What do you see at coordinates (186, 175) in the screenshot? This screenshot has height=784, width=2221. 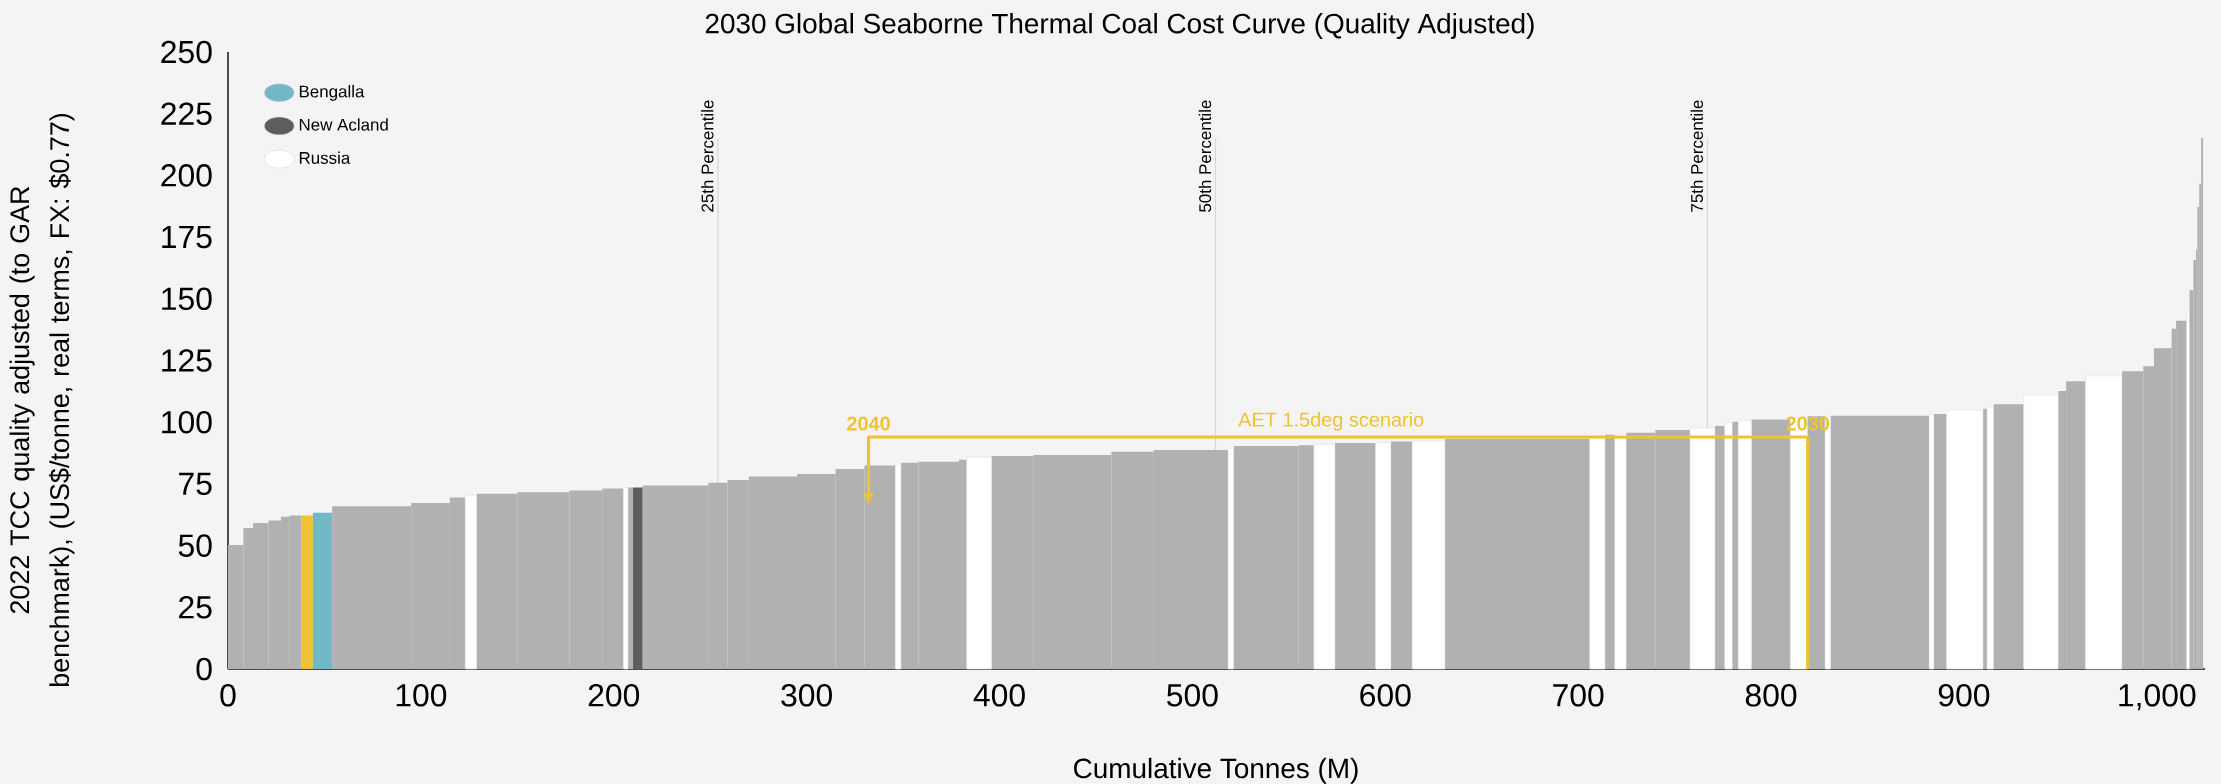 I see `y-tick-label: 200` at bounding box center [186, 175].